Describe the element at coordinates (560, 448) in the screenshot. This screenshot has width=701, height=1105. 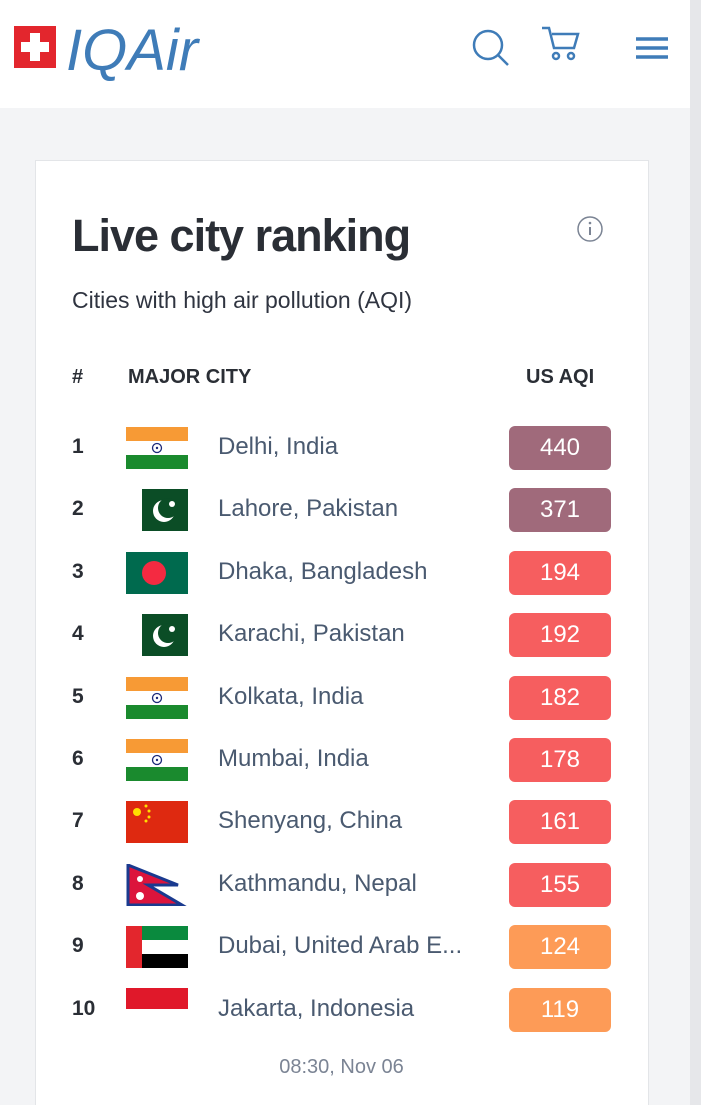
I see `aqi-badge: 440` at that location.